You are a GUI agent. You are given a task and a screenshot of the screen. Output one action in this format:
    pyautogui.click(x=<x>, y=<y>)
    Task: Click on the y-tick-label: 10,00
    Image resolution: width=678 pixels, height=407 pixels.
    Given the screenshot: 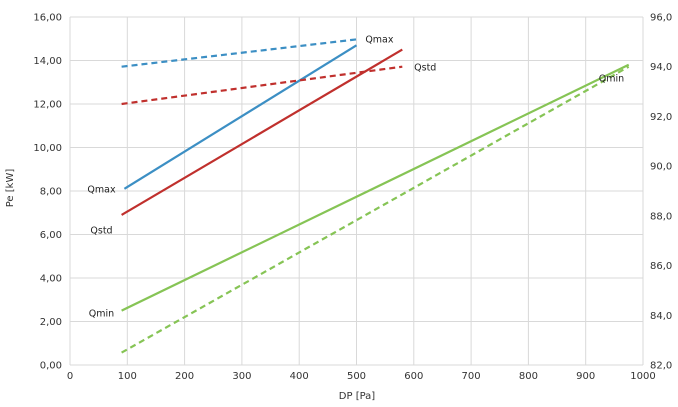 What is the action you would take?
    pyautogui.click(x=47, y=148)
    